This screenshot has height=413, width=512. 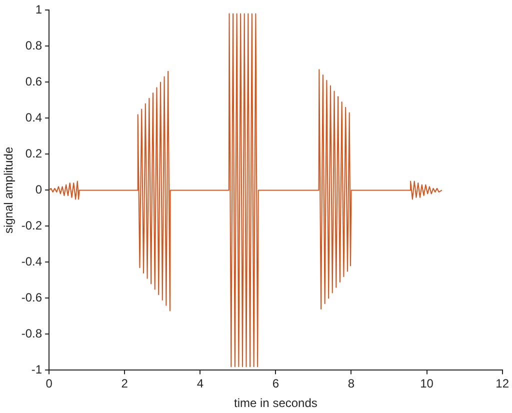 What do you see at coordinates (200, 383) in the screenshot?
I see `x-tick-label: 4` at bounding box center [200, 383].